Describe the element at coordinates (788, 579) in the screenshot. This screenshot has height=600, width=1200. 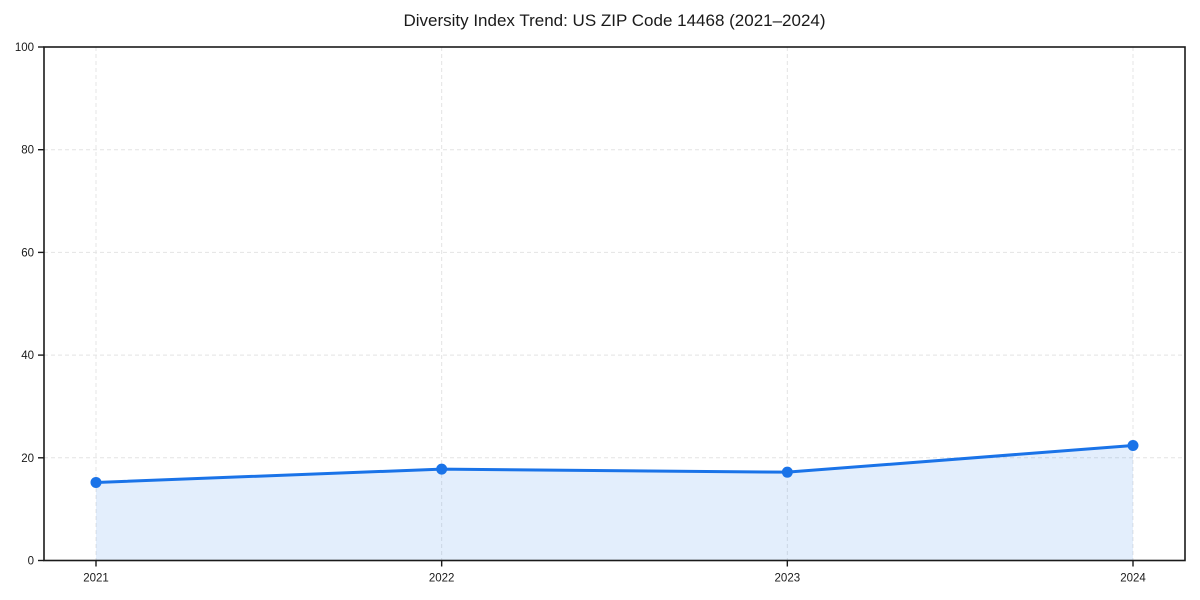
I see `x-tick-label: 2023` at that location.